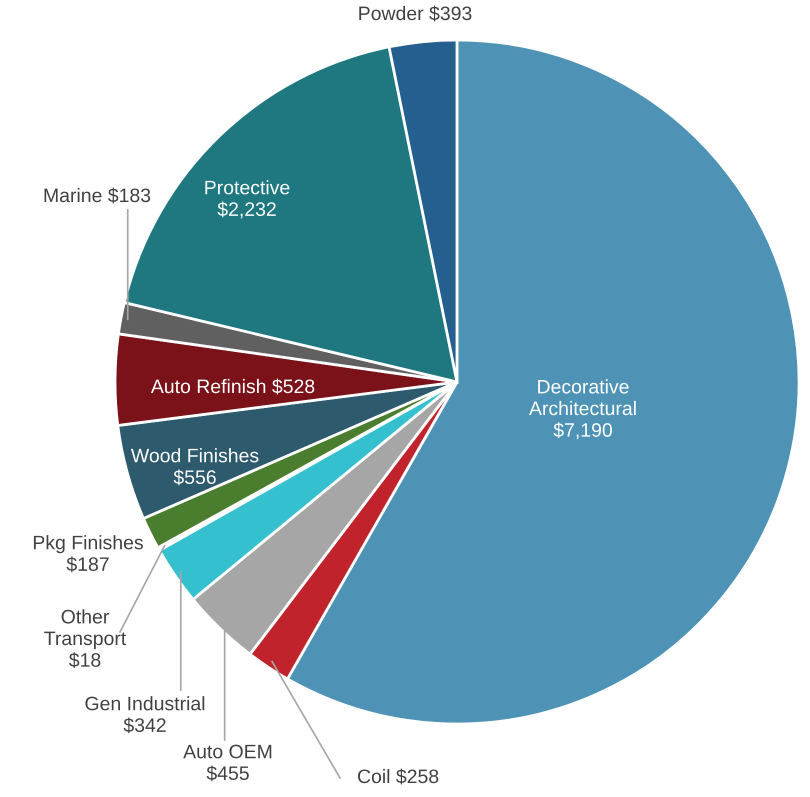  I want to click on slice-label: Marine $183, so click(97, 196).